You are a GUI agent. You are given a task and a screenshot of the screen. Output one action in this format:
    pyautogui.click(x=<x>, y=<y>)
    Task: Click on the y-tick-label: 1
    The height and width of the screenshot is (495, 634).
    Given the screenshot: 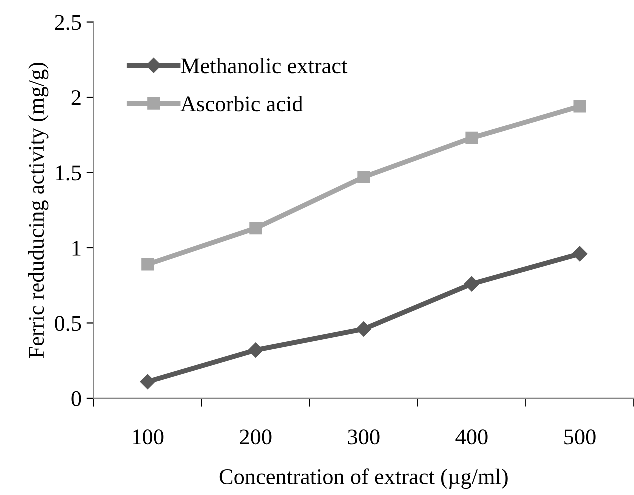 What is the action you would take?
    pyautogui.click(x=76, y=248)
    